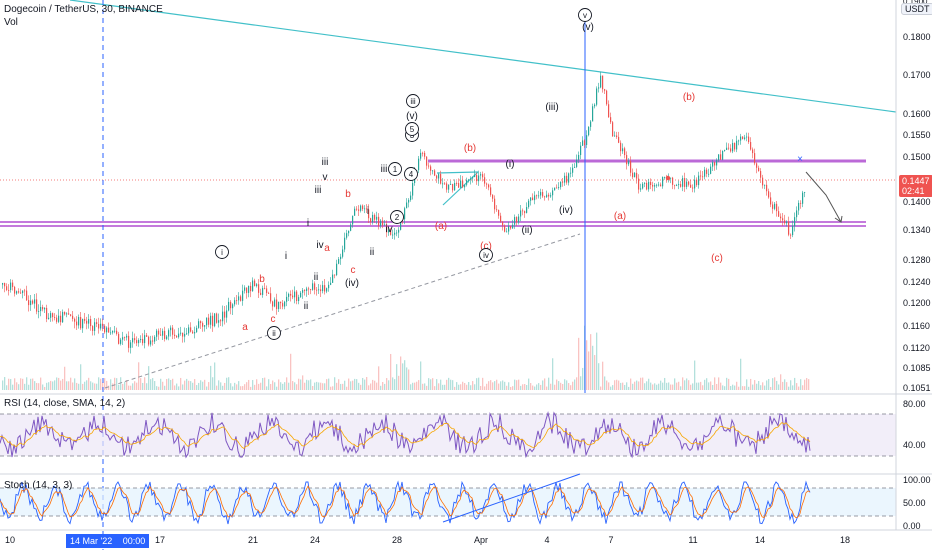 The image size is (932, 550). What do you see at coordinates (342, 311) in the screenshot?
I see `support-trendline` at bounding box center [342, 311].